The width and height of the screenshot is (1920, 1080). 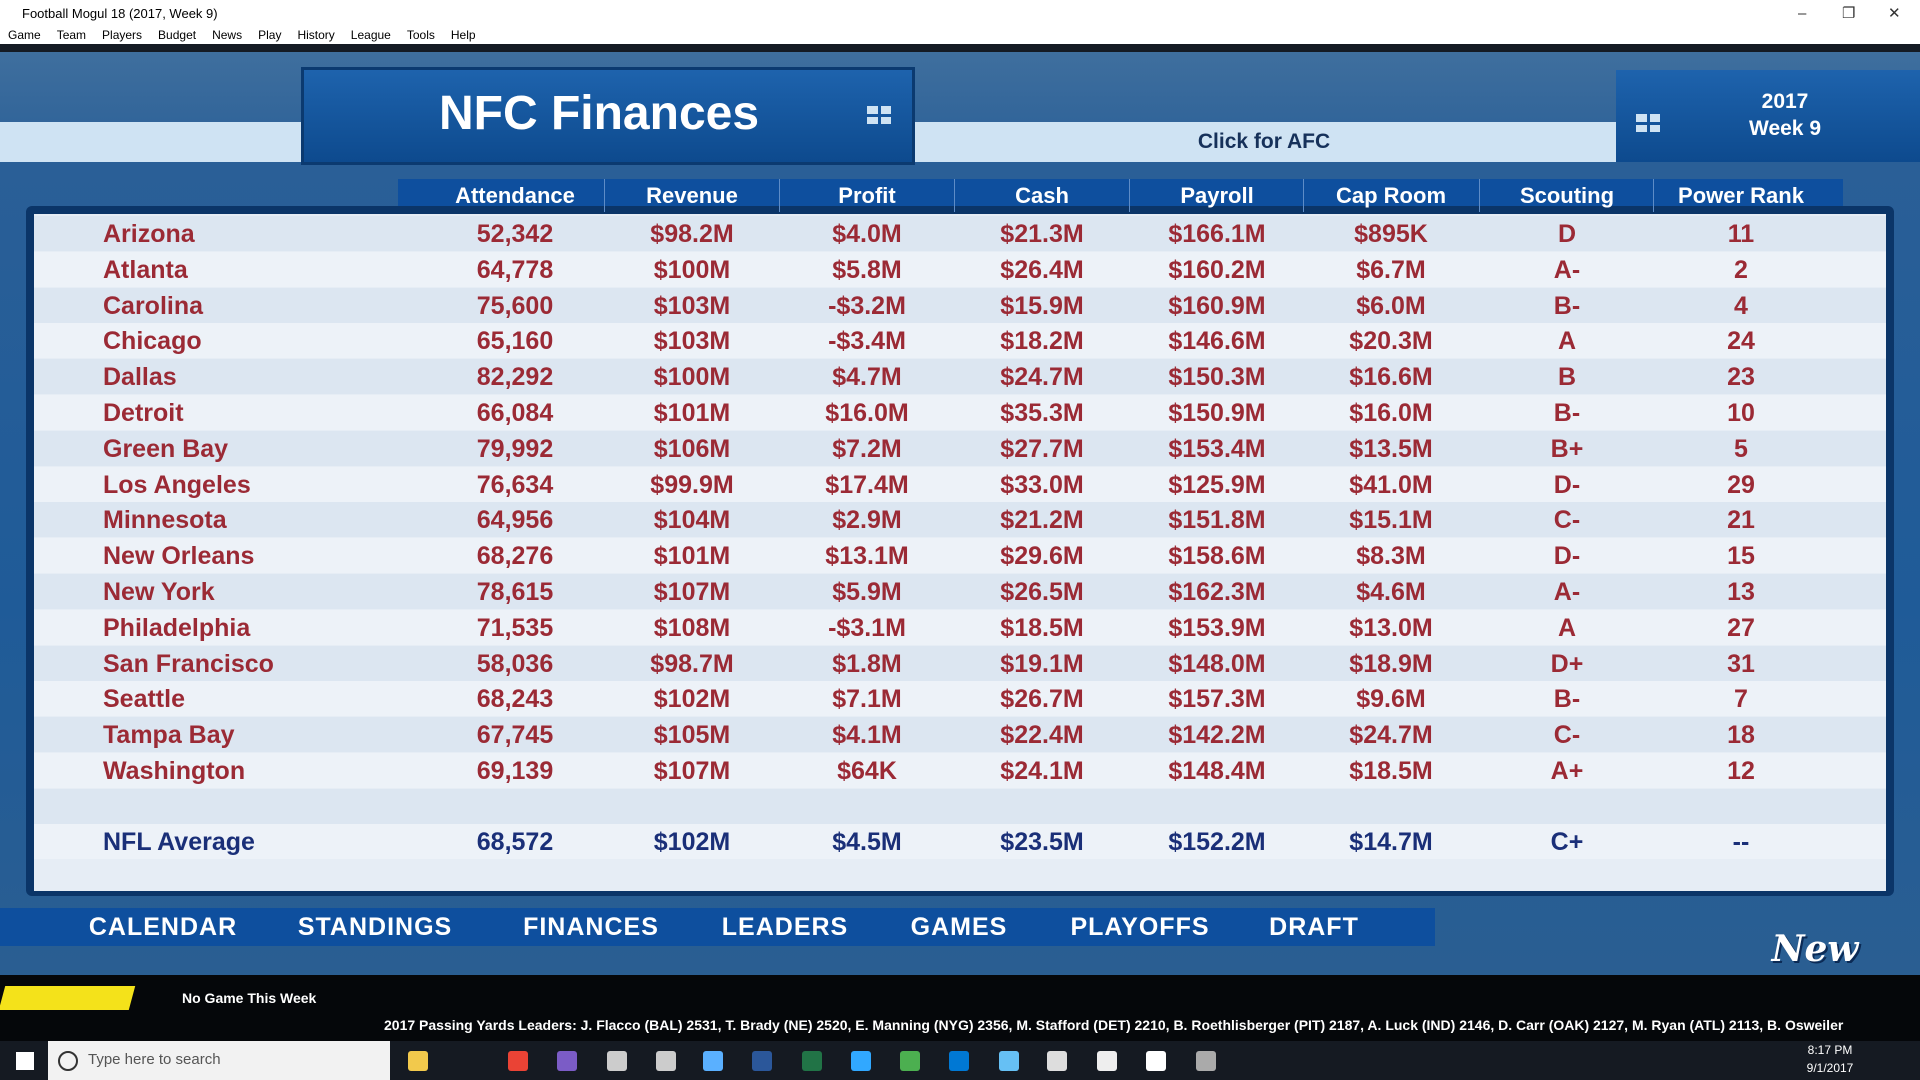 I want to click on close-button: ✕, so click(x=1894, y=13).